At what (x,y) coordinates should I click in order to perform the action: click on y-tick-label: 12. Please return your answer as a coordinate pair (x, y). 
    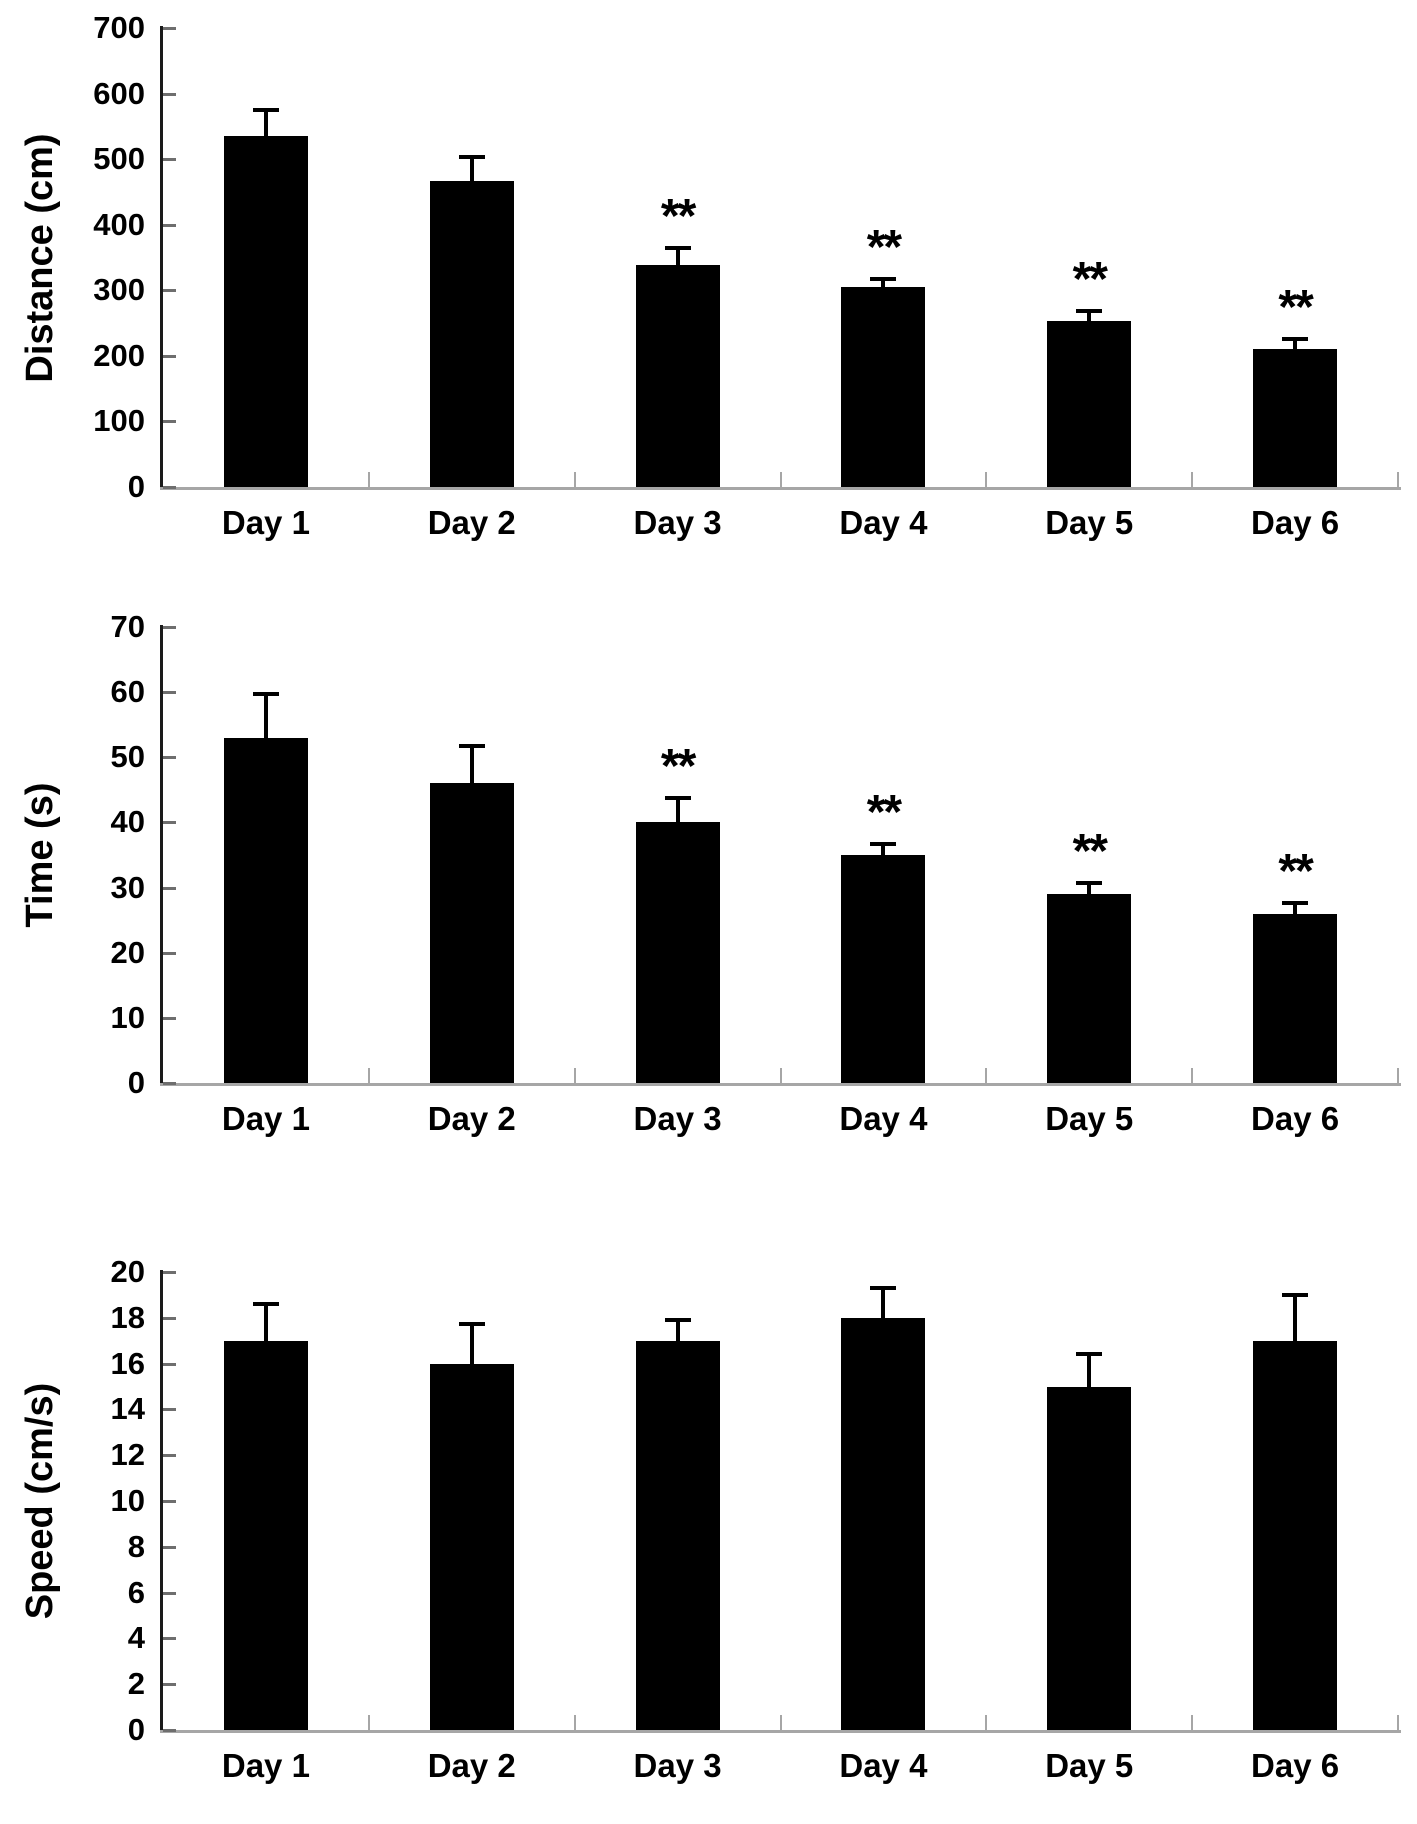
    Looking at the image, I should click on (127, 1455).